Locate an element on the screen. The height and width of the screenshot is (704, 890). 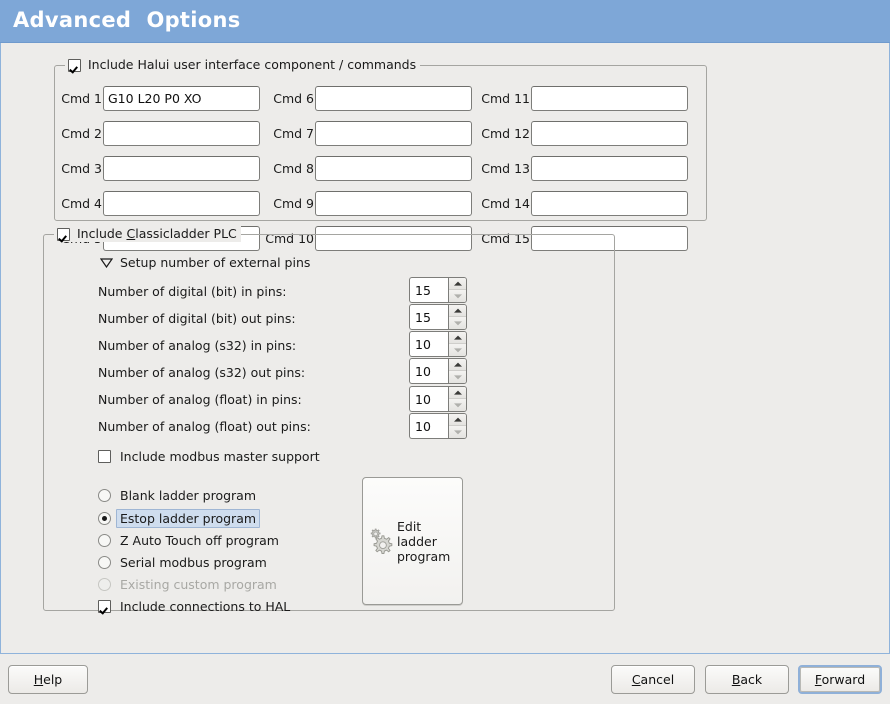
cmd-label: Cmd 14 is located at coordinates (505, 203).